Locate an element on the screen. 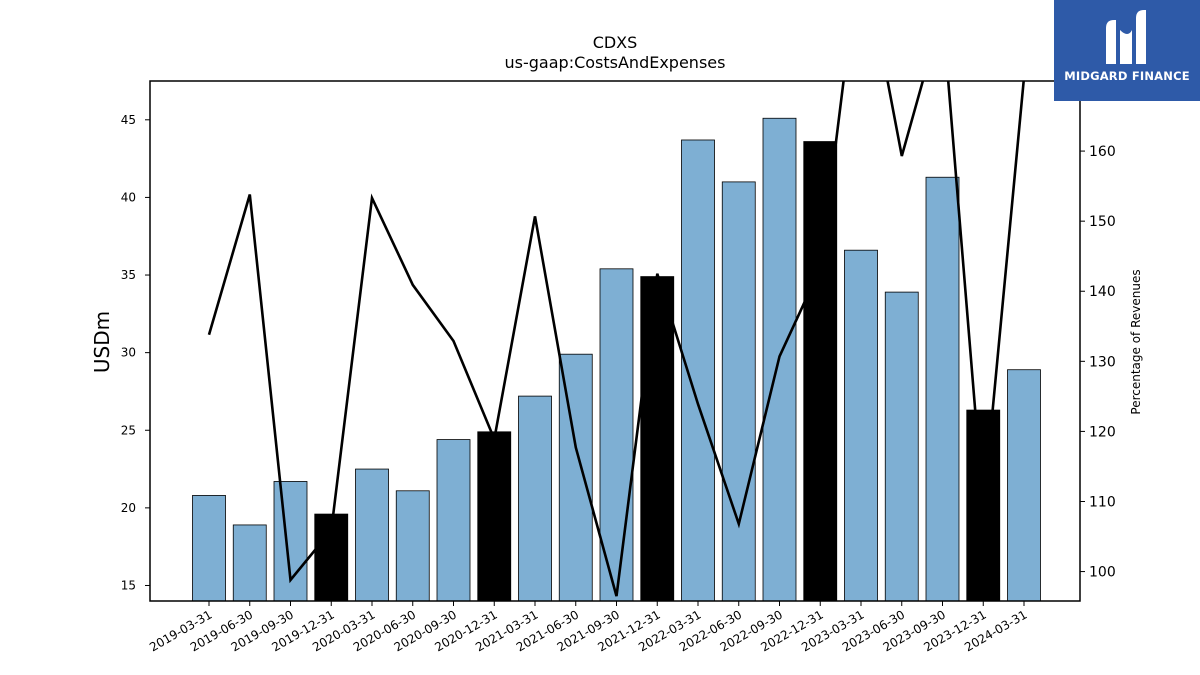 The image size is (1200, 675). y2-tick-label: 160 is located at coordinates (1102, 152).